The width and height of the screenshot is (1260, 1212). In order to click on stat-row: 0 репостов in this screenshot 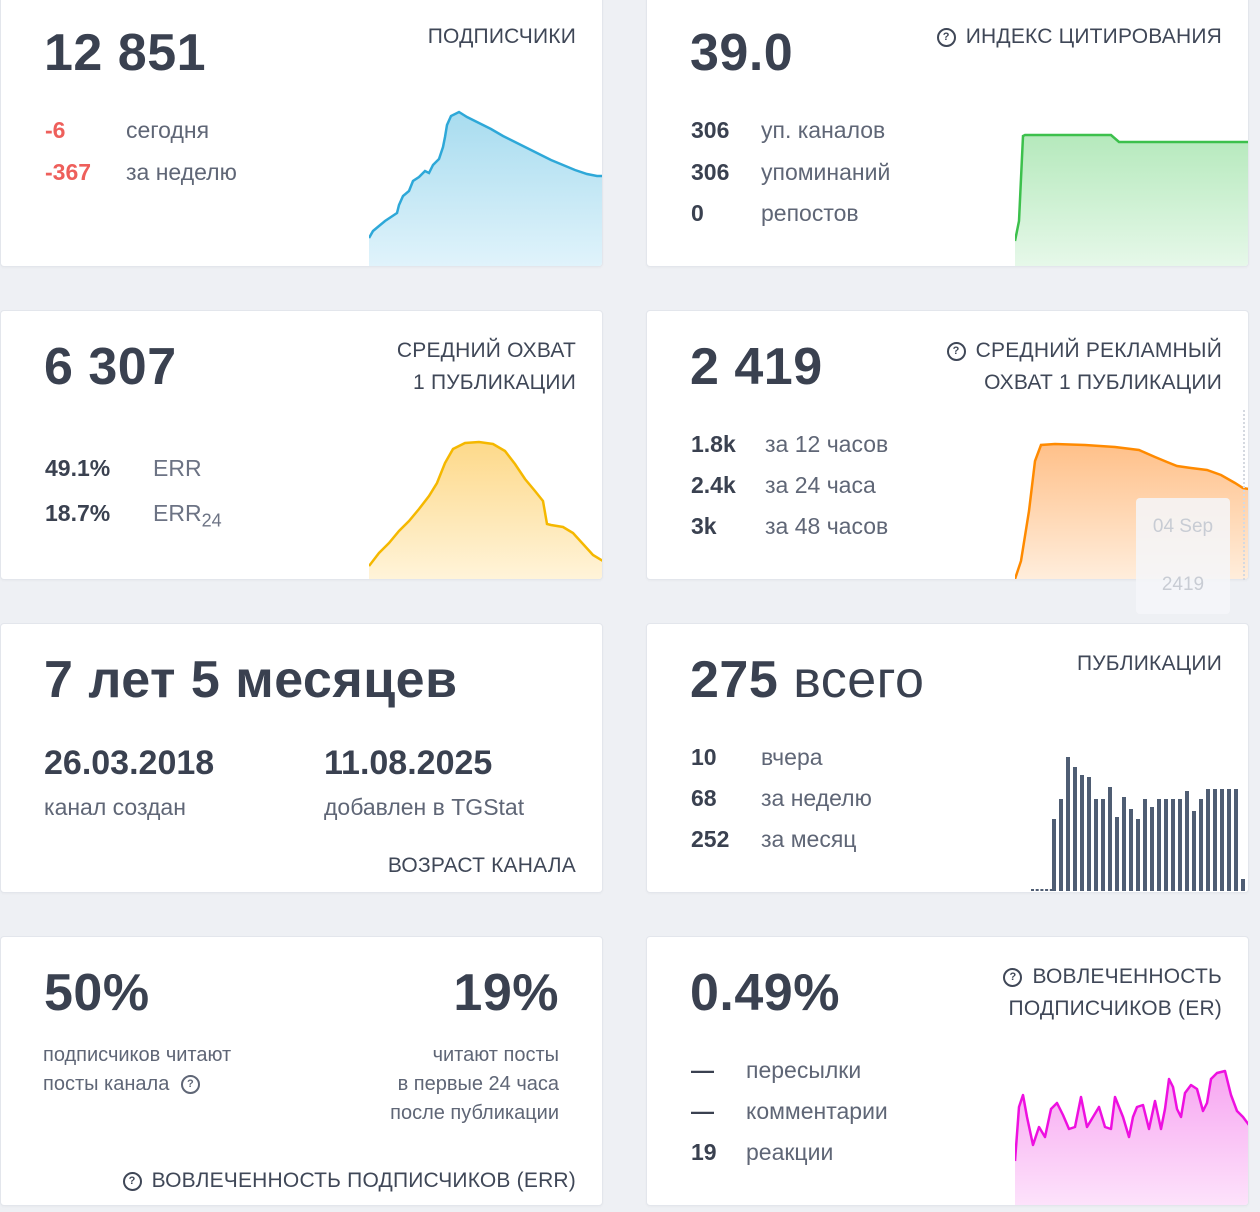, I will do `click(775, 213)`.